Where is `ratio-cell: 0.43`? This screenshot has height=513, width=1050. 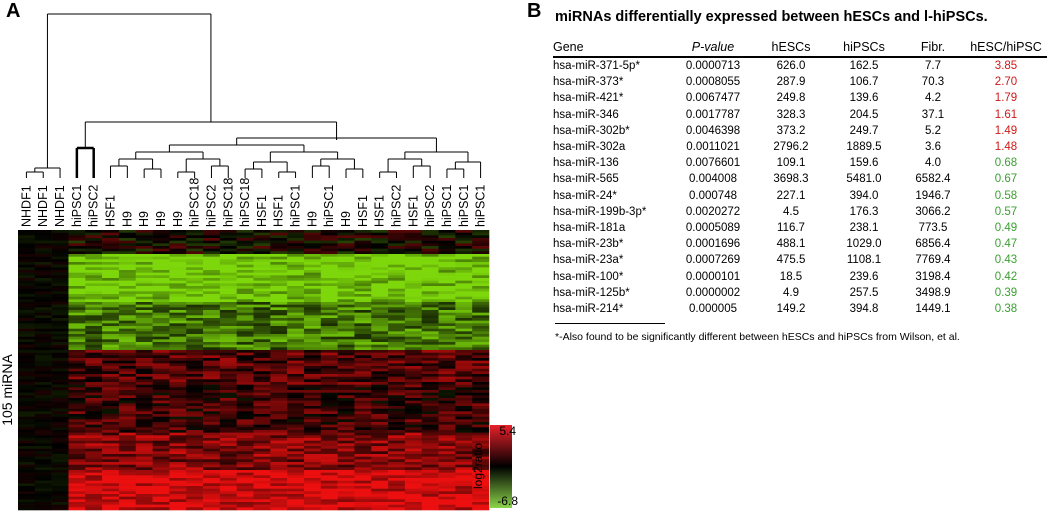 ratio-cell: 0.43 is located at coordinates (1006, 260).